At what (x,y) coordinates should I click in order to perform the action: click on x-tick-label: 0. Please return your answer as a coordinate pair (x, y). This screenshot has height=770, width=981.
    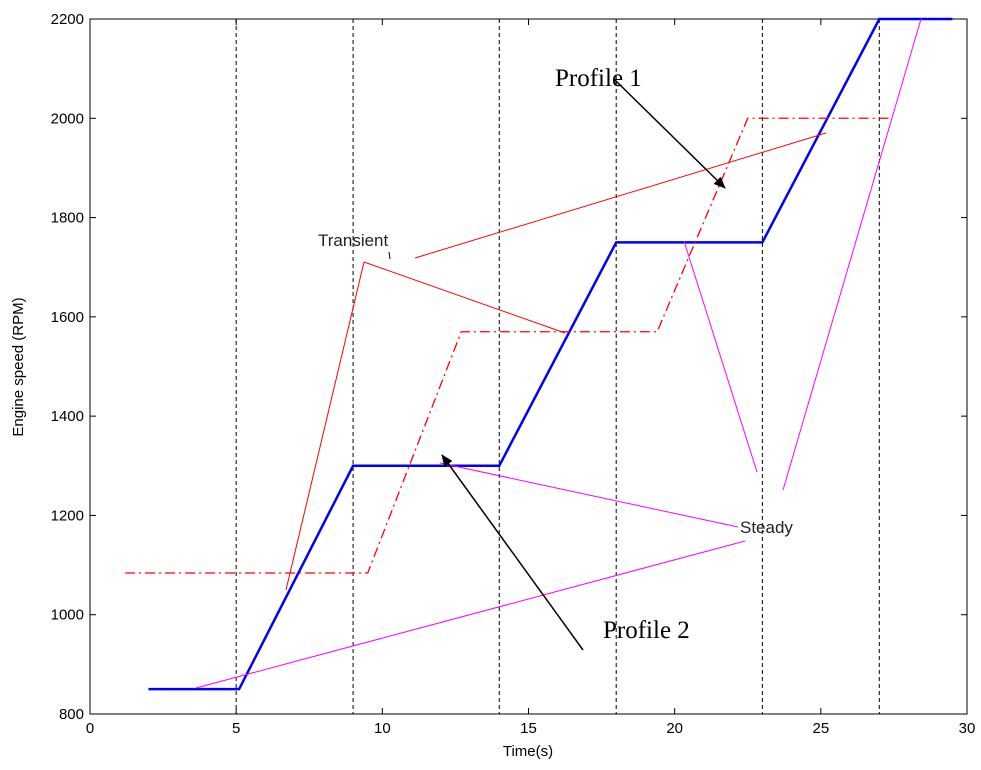
    Looking at the image, I should click on (90, 728).